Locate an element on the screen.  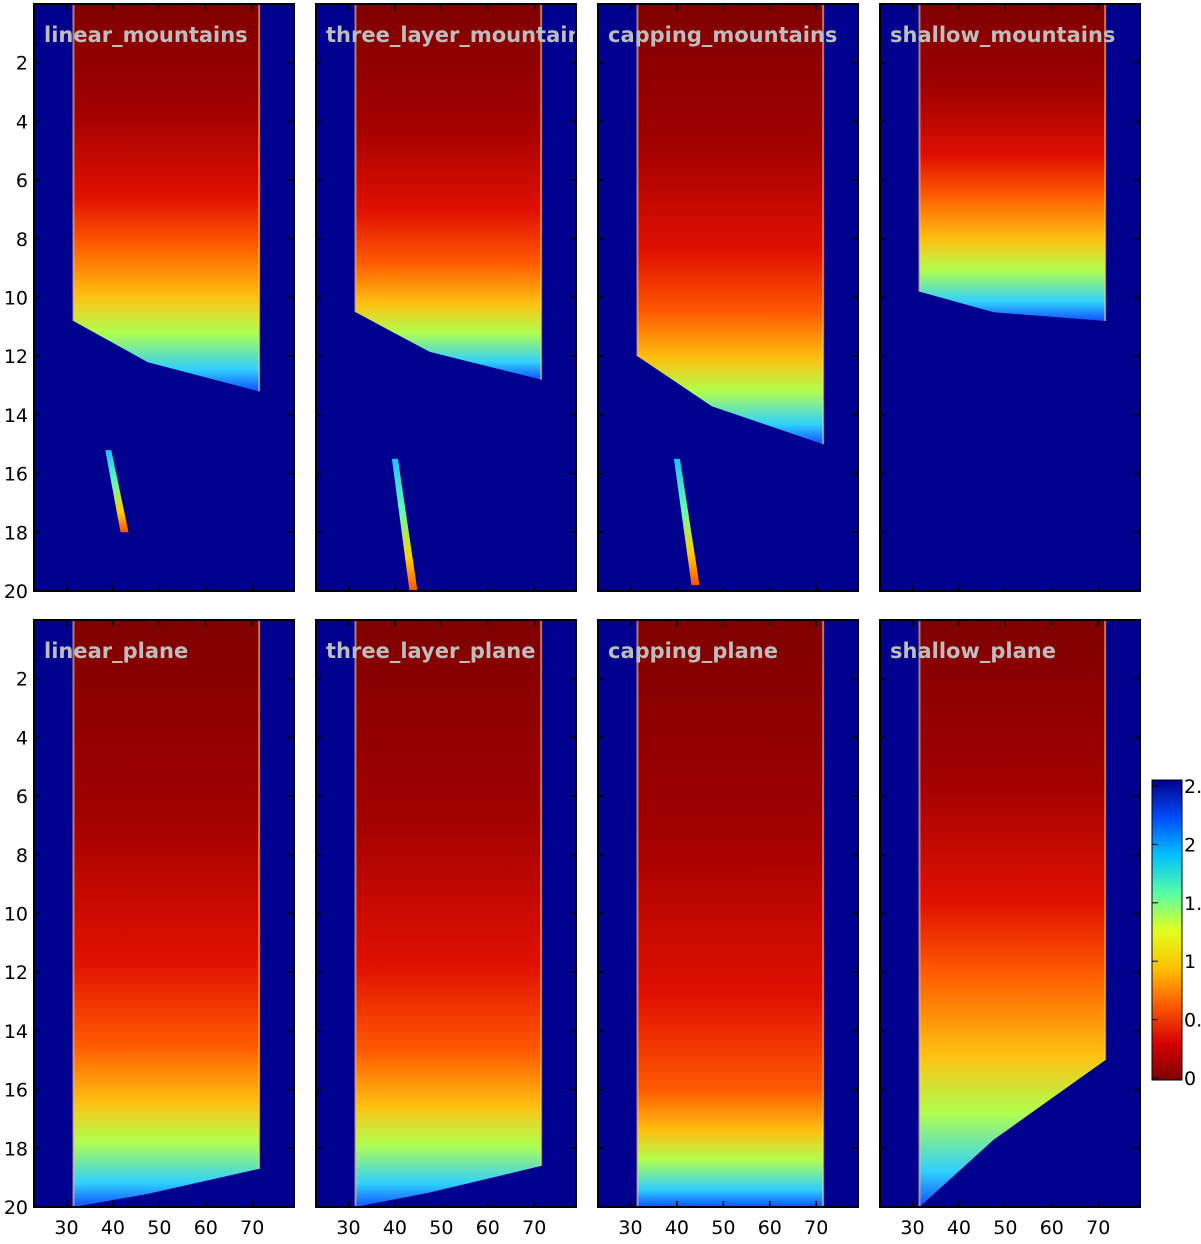
panel-title: linear_plane is located at coordinates (116, 651).